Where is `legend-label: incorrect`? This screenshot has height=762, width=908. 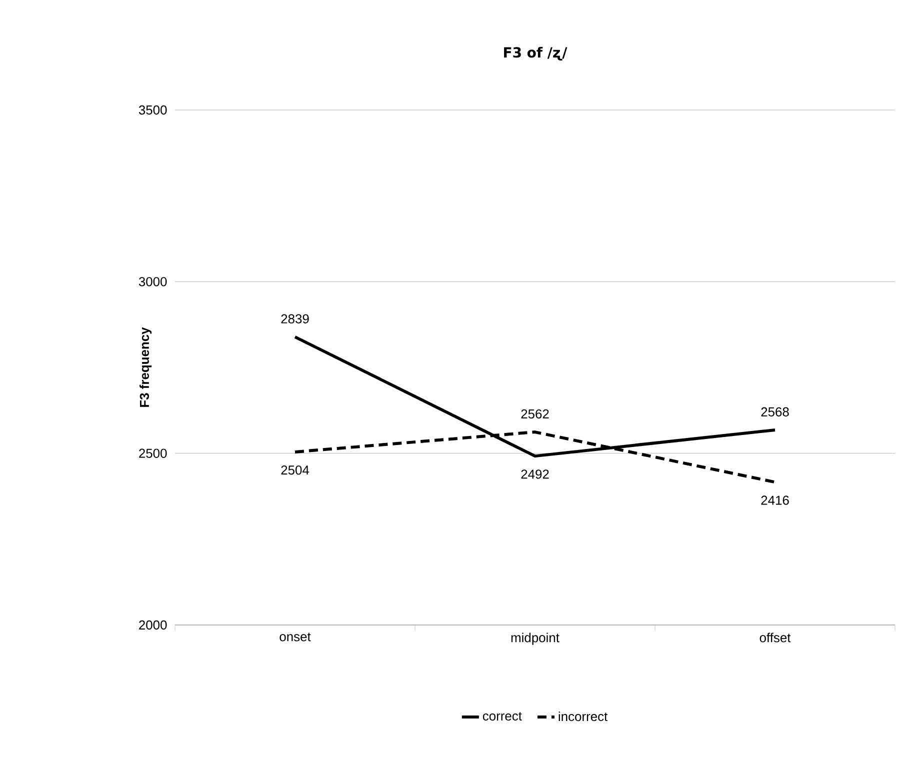 legend-label: incorrect is located at coordinates (583, 717).